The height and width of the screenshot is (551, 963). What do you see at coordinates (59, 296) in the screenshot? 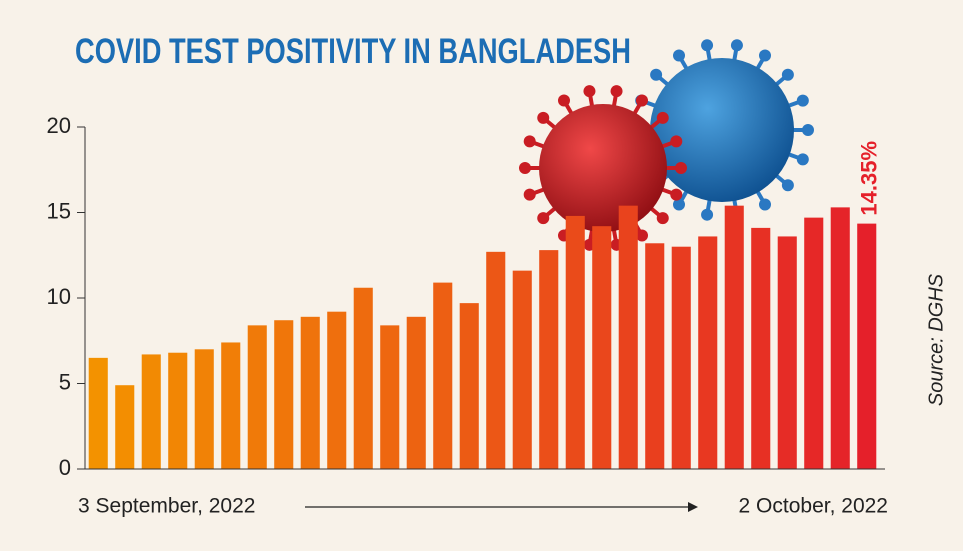
I see `y-tick-label: 10` at bounding box center [59, 296].